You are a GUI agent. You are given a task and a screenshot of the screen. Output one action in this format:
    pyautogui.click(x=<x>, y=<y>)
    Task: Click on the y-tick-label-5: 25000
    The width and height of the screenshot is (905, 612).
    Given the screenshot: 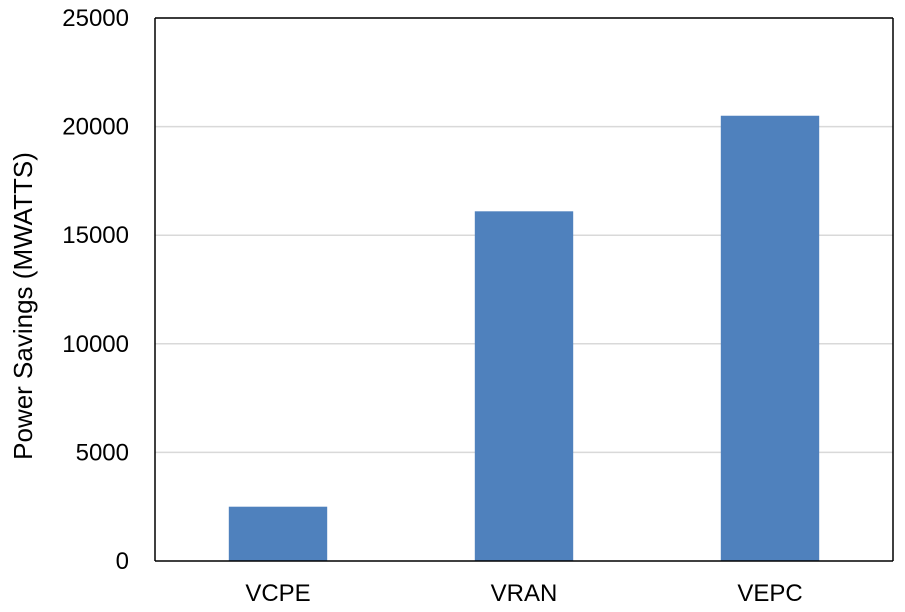 What is the action you would take?
    pyautogui.click(x=95, y=18)
    